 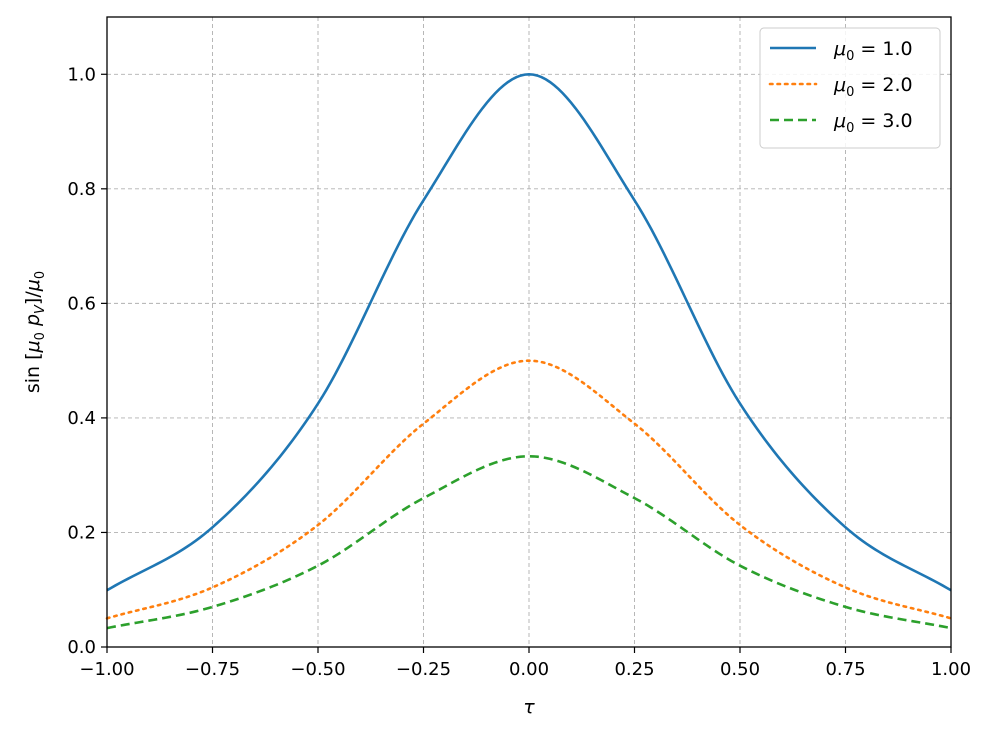 What do you see at coordinates (81, 532) in the screenshot?
I see `y-tick-label: 0.2` at bounding box center [81, 532].